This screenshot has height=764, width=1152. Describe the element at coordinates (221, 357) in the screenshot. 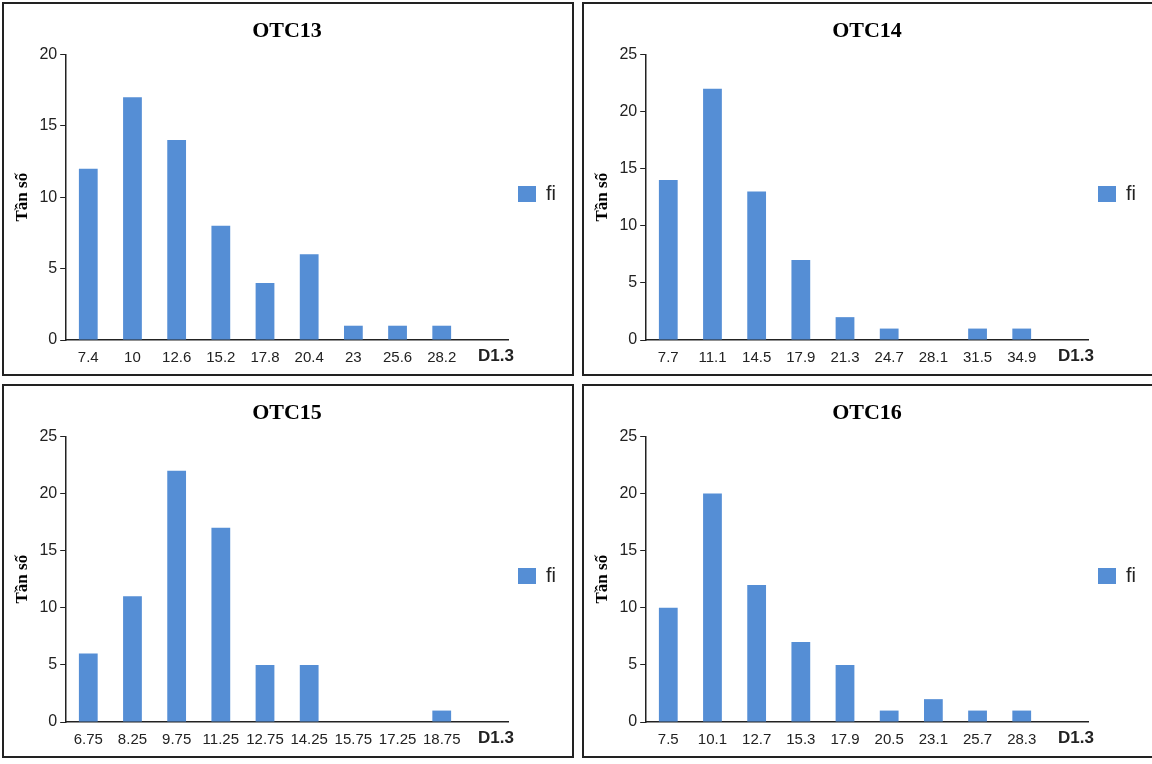

I see `x-tick-label: 15.2` at that location.